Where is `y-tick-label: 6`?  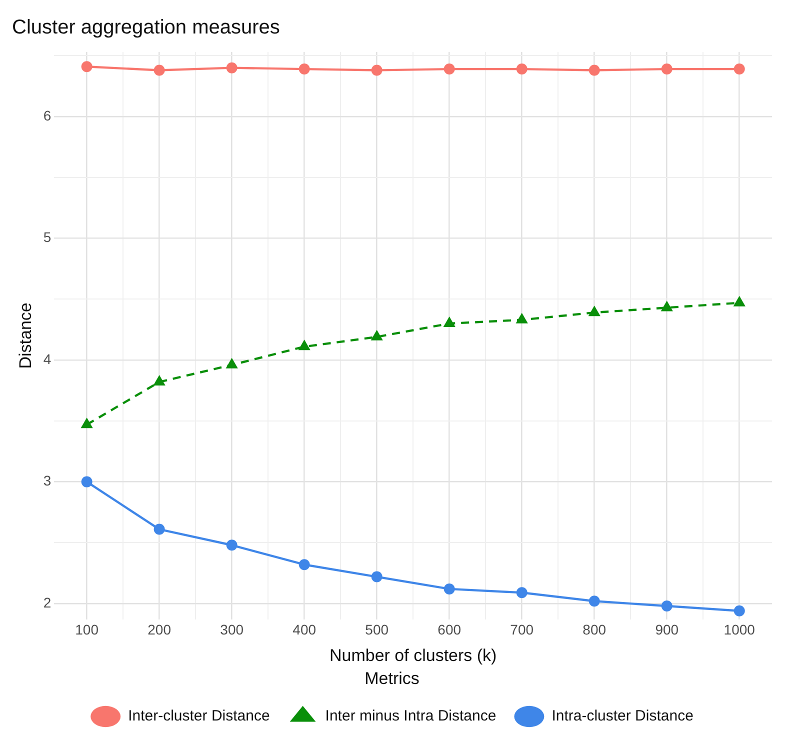 y-tick-label: 6 is located at coordinates (47, 115).